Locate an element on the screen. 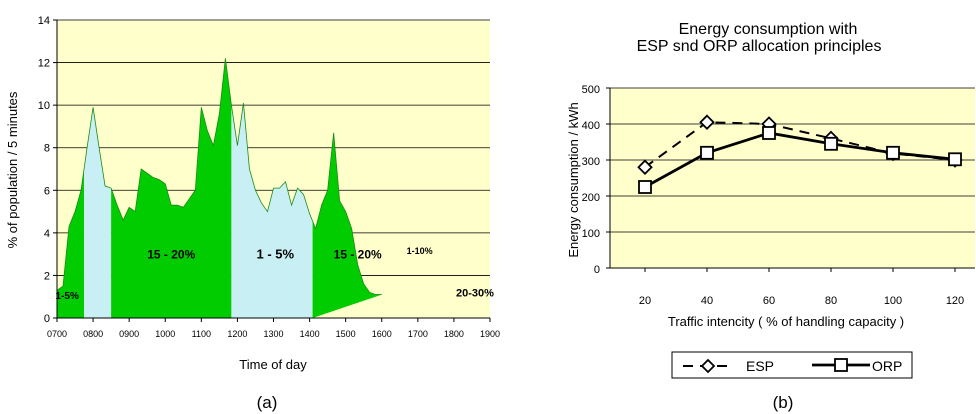 The height and width of the screenshot is (414, 976). chart-b-x-ticks: 20 40 60 80 100 120 is located at coordinates (801, 287).